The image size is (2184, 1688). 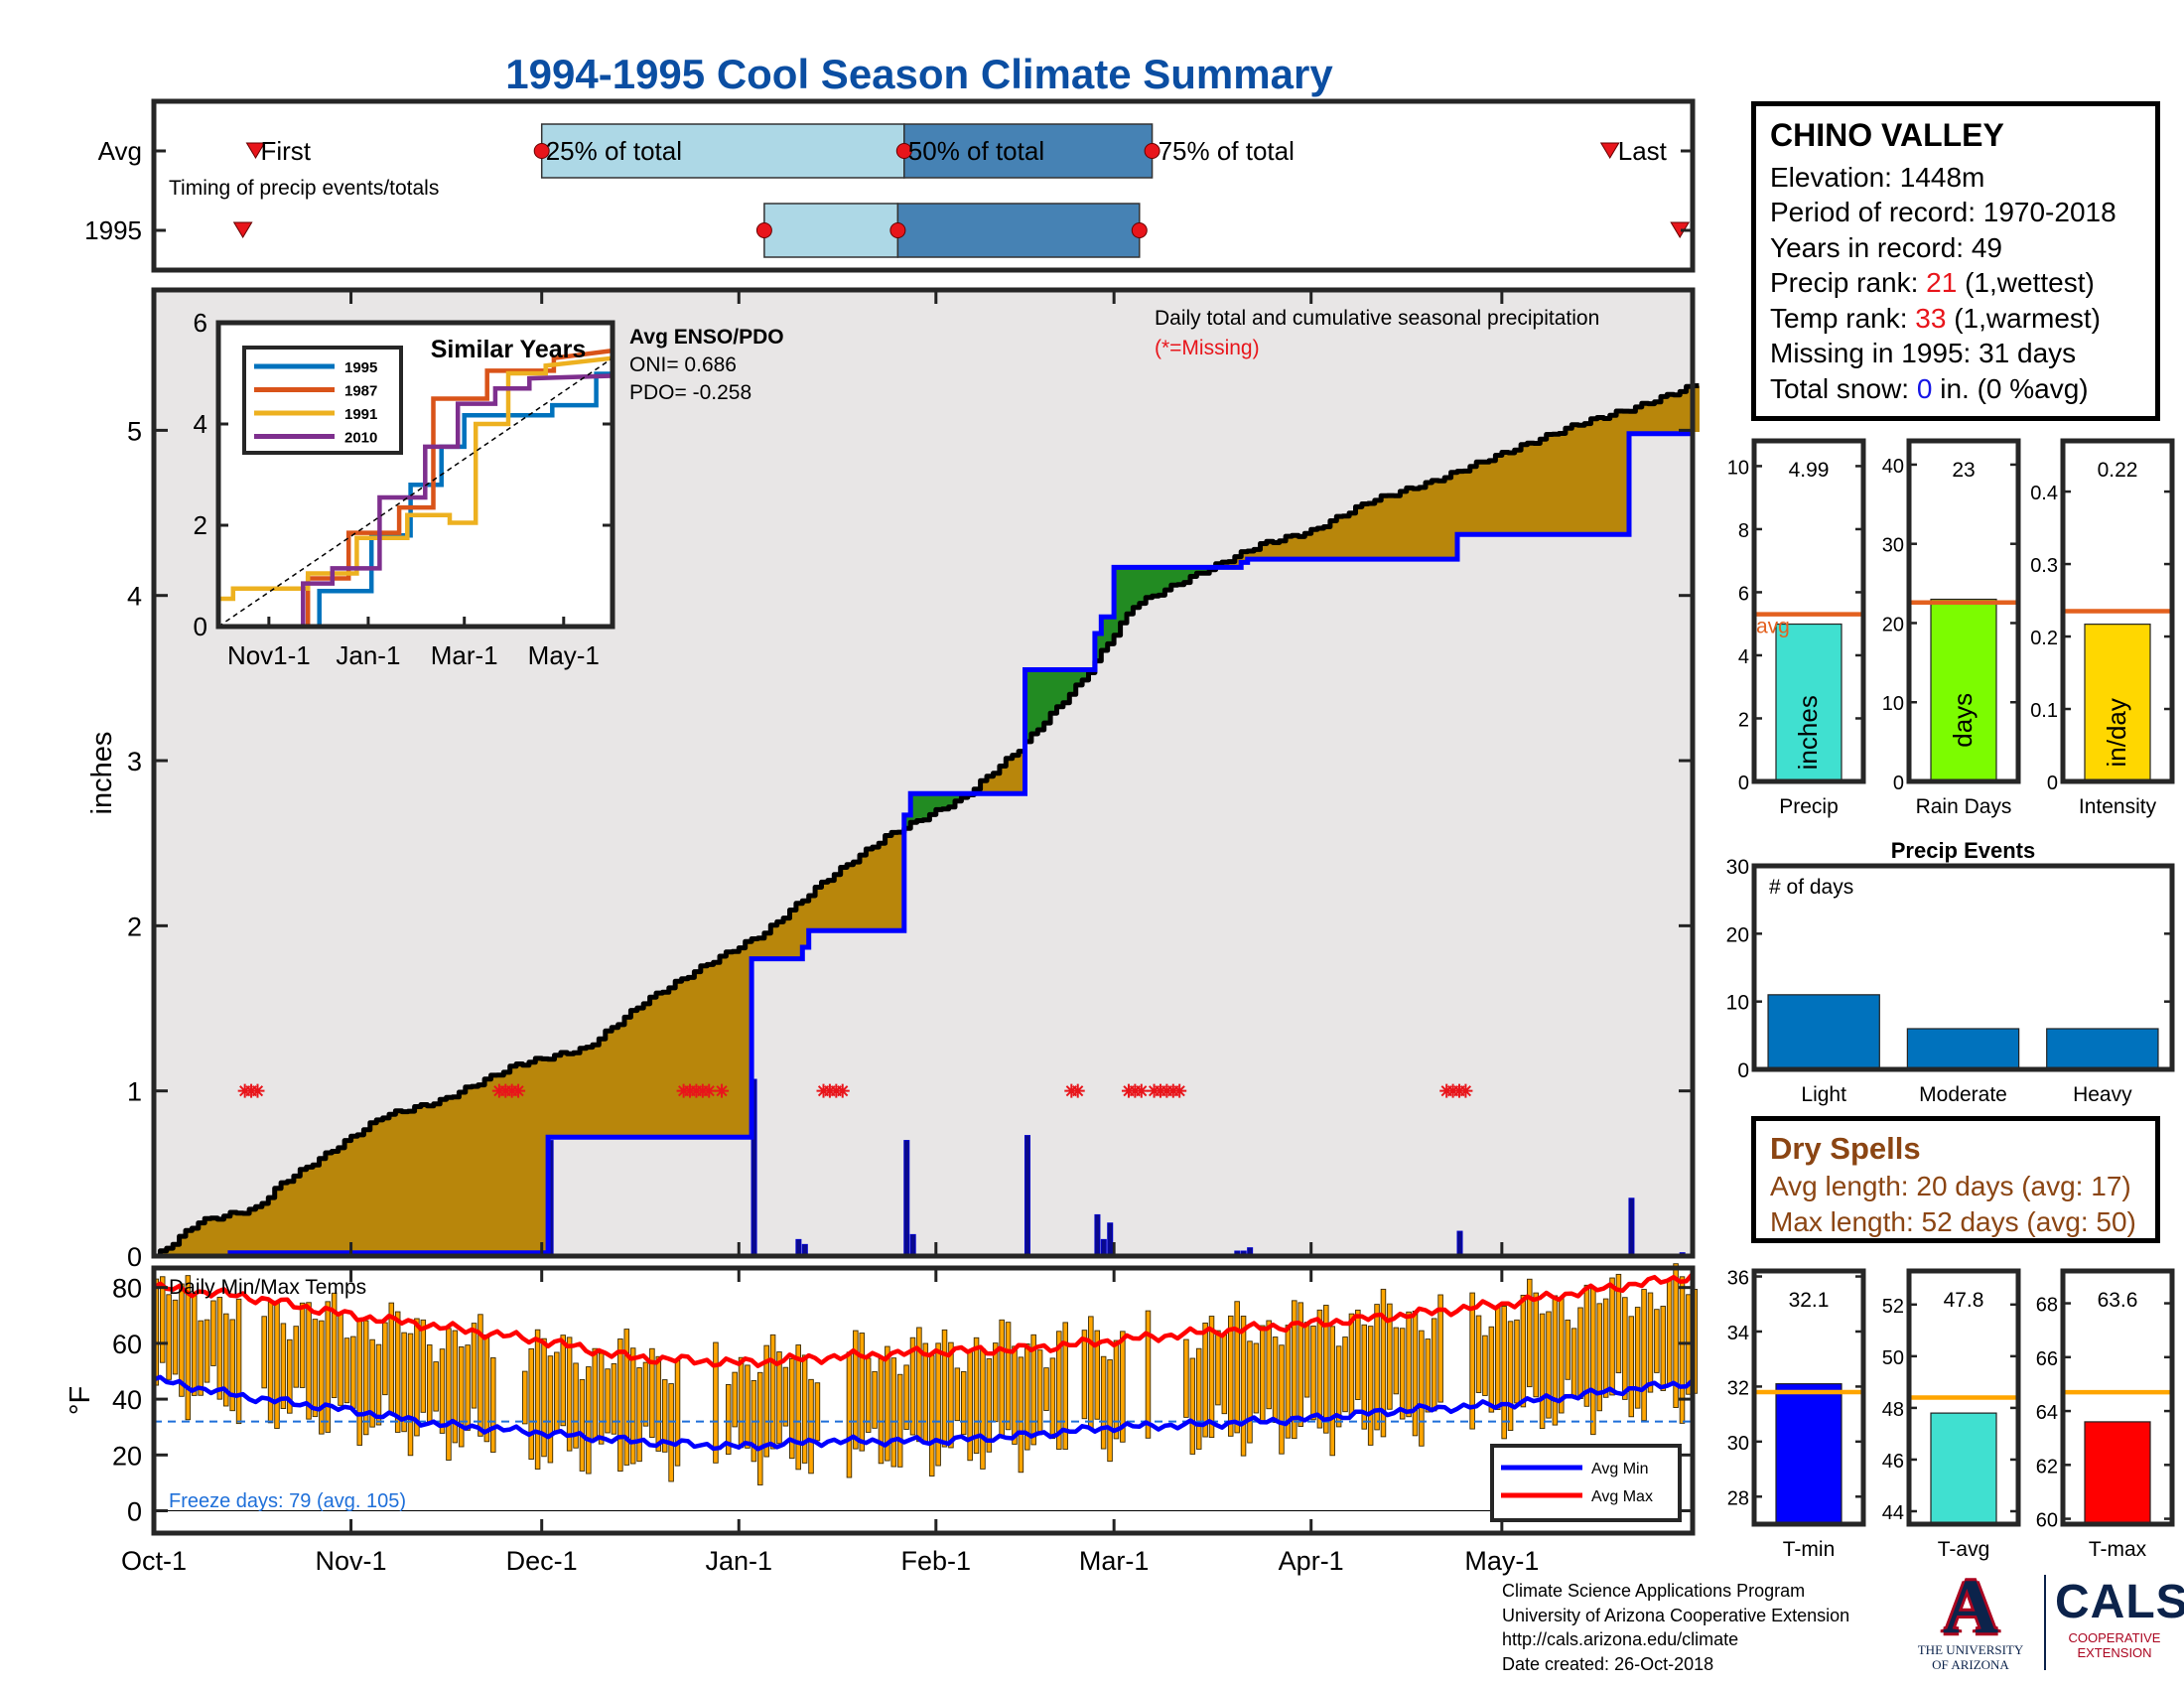 What do you see at coordinates (1893, 1307) in the screenshot?
I see `mini-y-tick-label: 52` at bounding box center [1893, 1307].